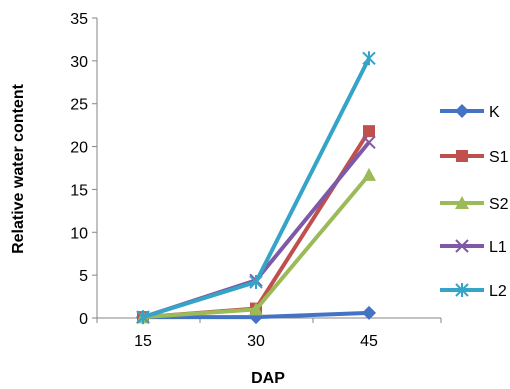  Describe the element at coordinates (83, 276) in the screenshot. I see `y-tick-label: 5` at that location.